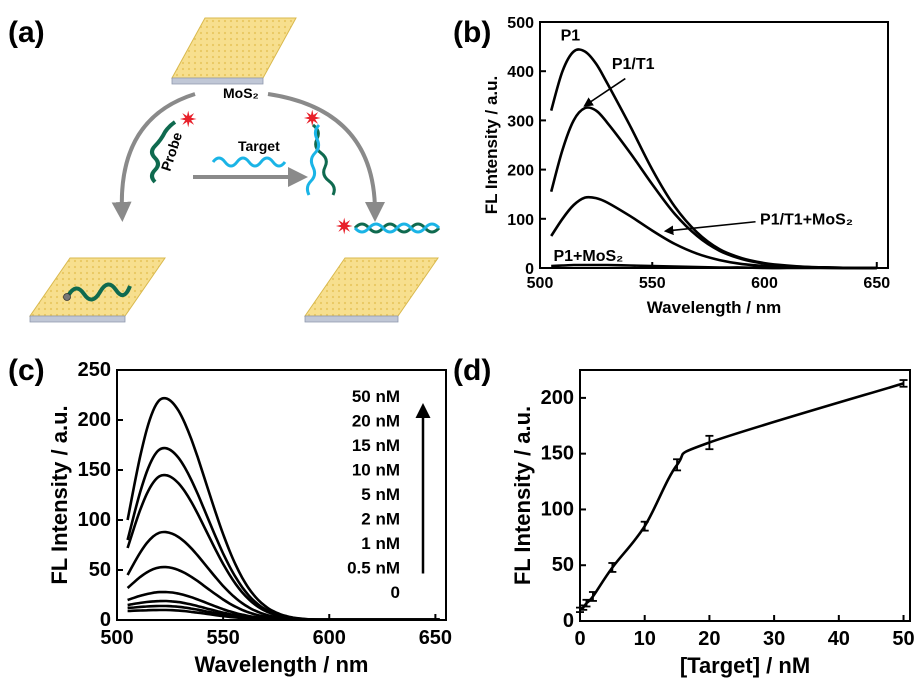 This screenshot has width=917, height=689. Describe the element at coordinates (380, 543) in the screenshot. I see `c-legend-1-nm: 1 nM` at that location.